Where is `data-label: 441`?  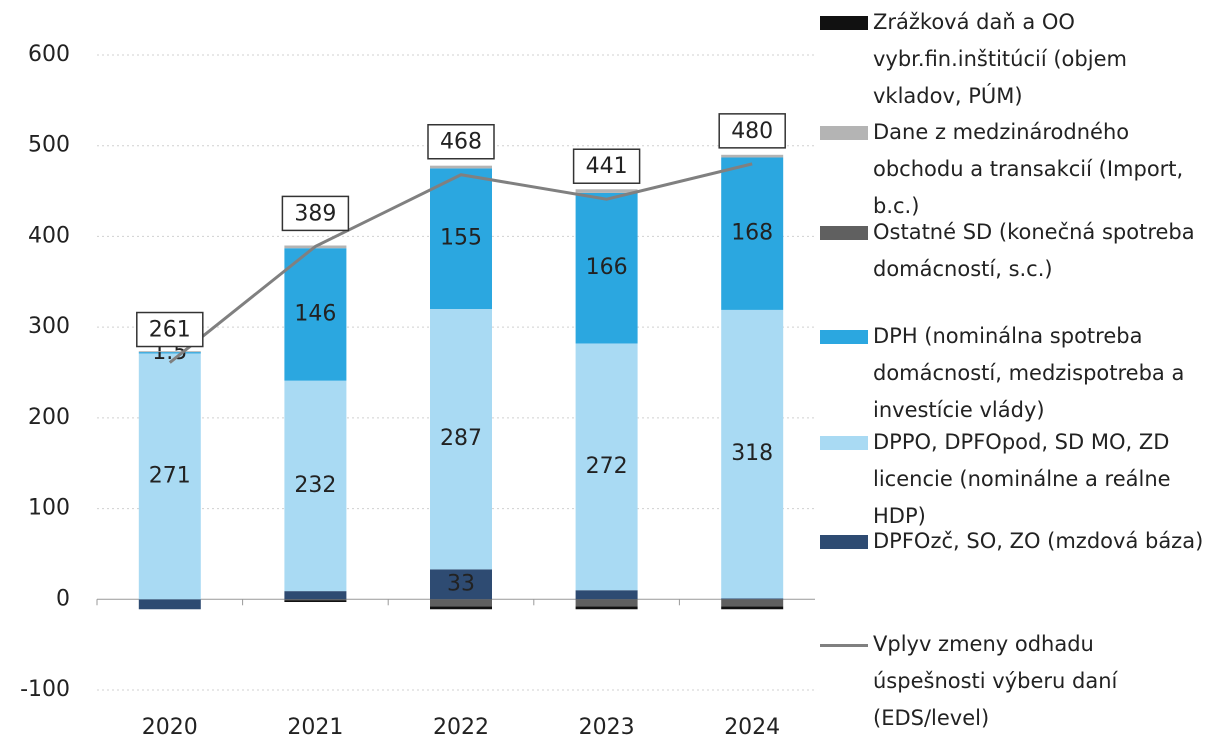
data-label: 441 is located at coordinates (607, 166).